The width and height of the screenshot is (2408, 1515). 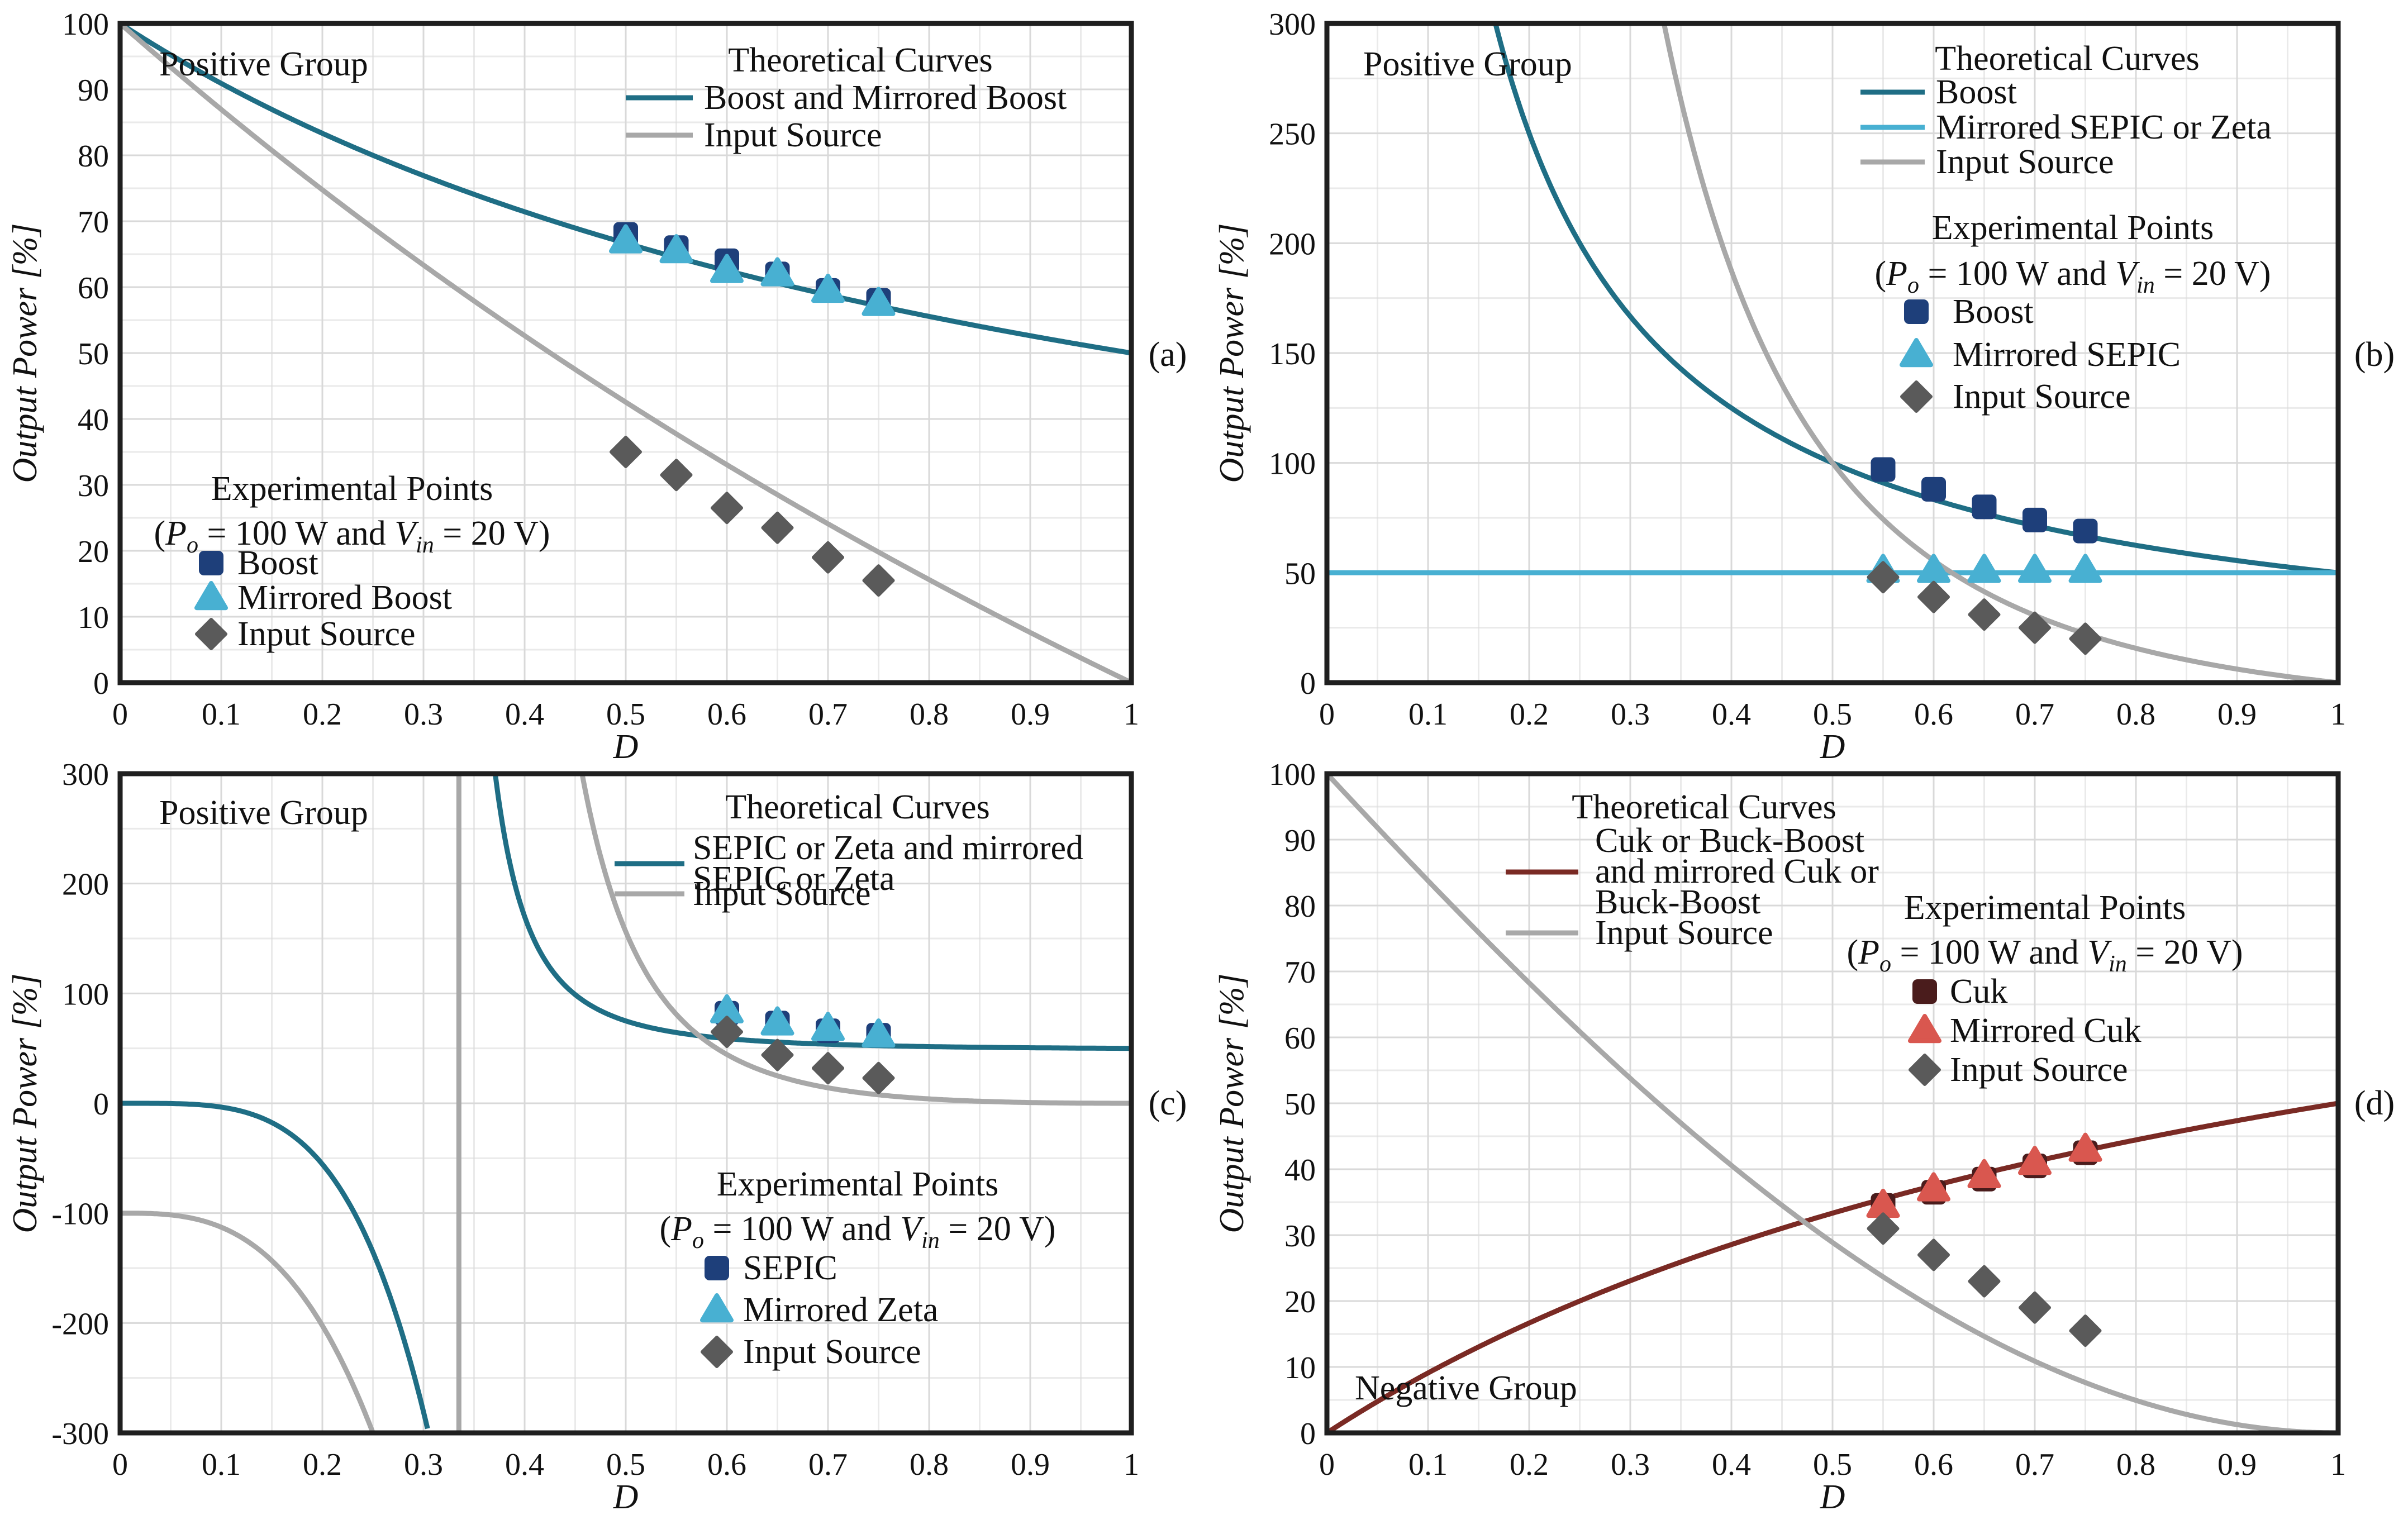 I want to click on y-tick-label: 70, so click(x=1300, y=973).